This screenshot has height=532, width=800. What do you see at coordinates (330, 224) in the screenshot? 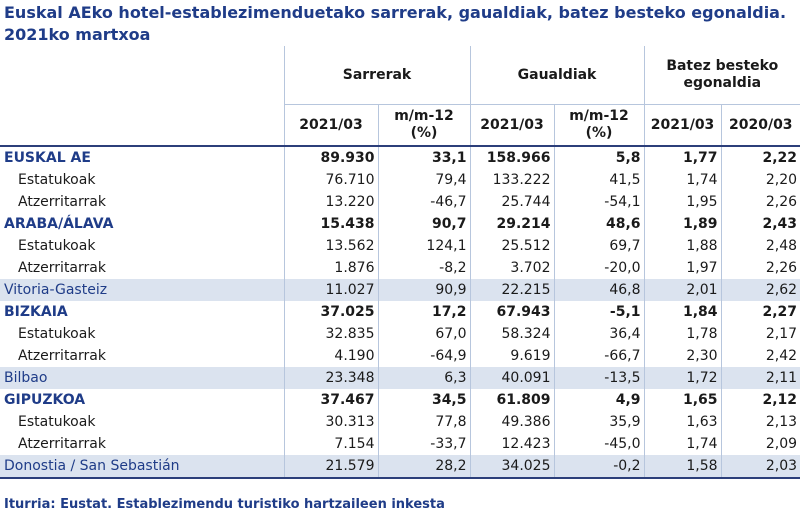
I see `table-cell: 15.438` at bounding box center [330, 224].